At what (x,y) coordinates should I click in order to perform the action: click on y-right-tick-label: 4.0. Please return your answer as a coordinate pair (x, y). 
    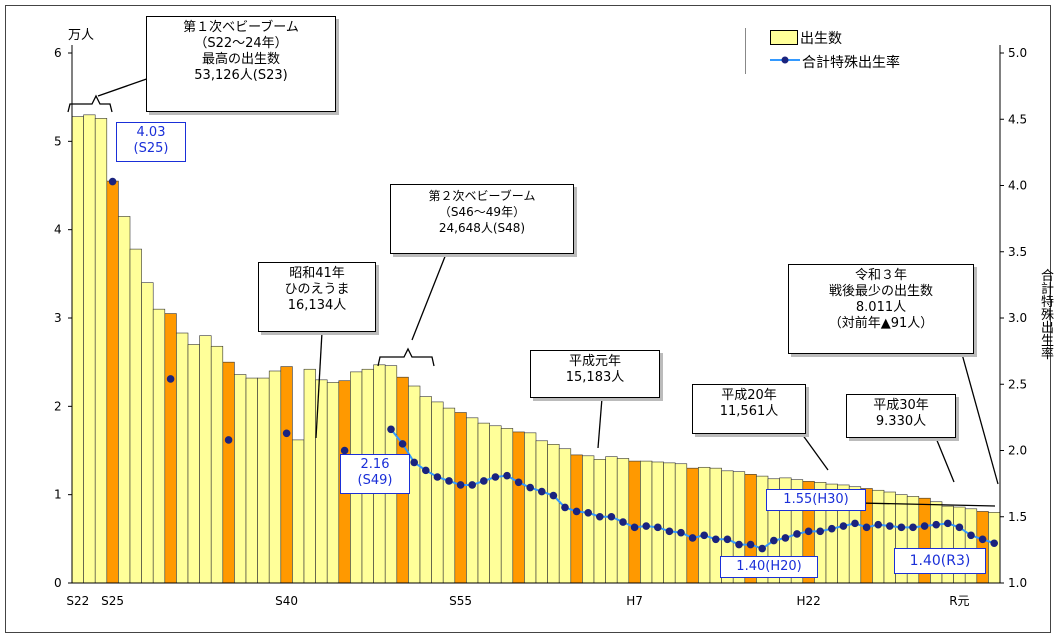
    Looking at the image, I should click on (1017, 186).